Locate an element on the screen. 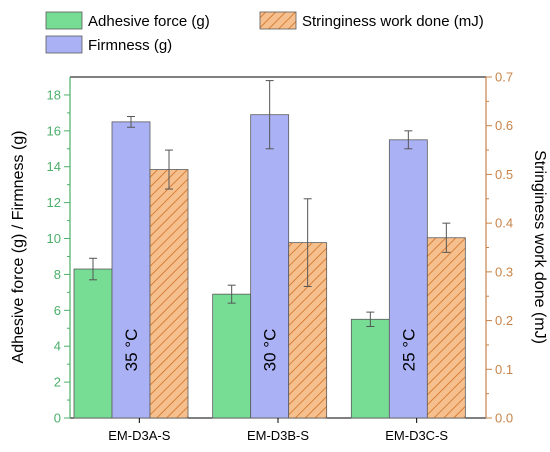 The height and width of the screenshot is (452, 550). y-right-tick-label: 0.3 is located at coordinates (504, 271).